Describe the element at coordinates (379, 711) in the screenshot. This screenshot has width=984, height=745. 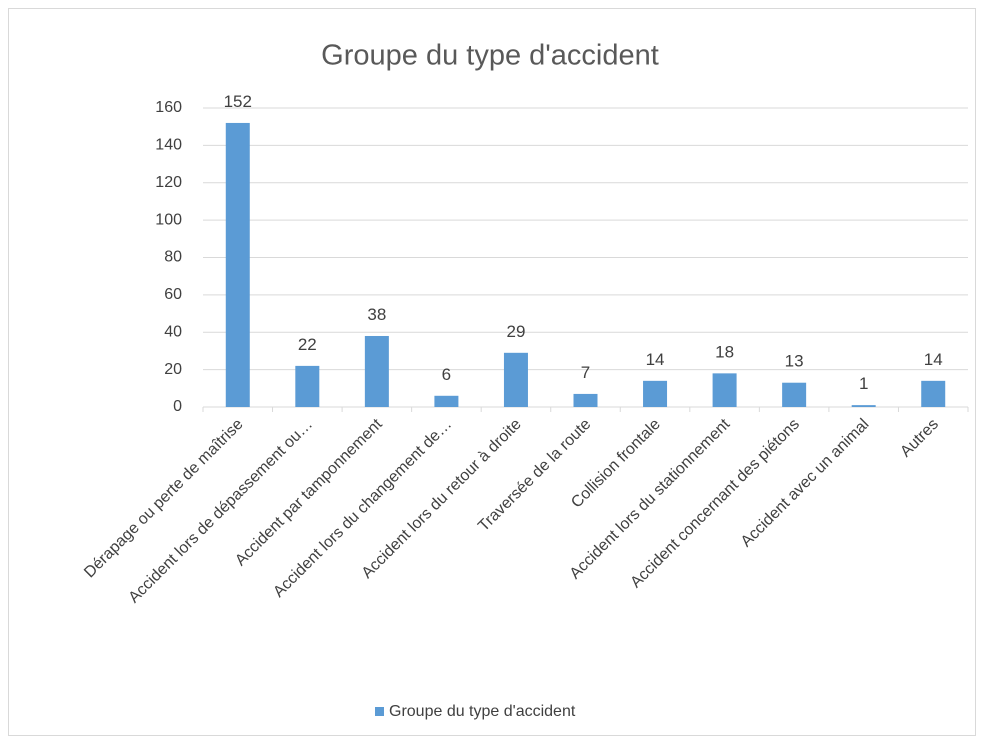
I see `legend-swatch` at that location.